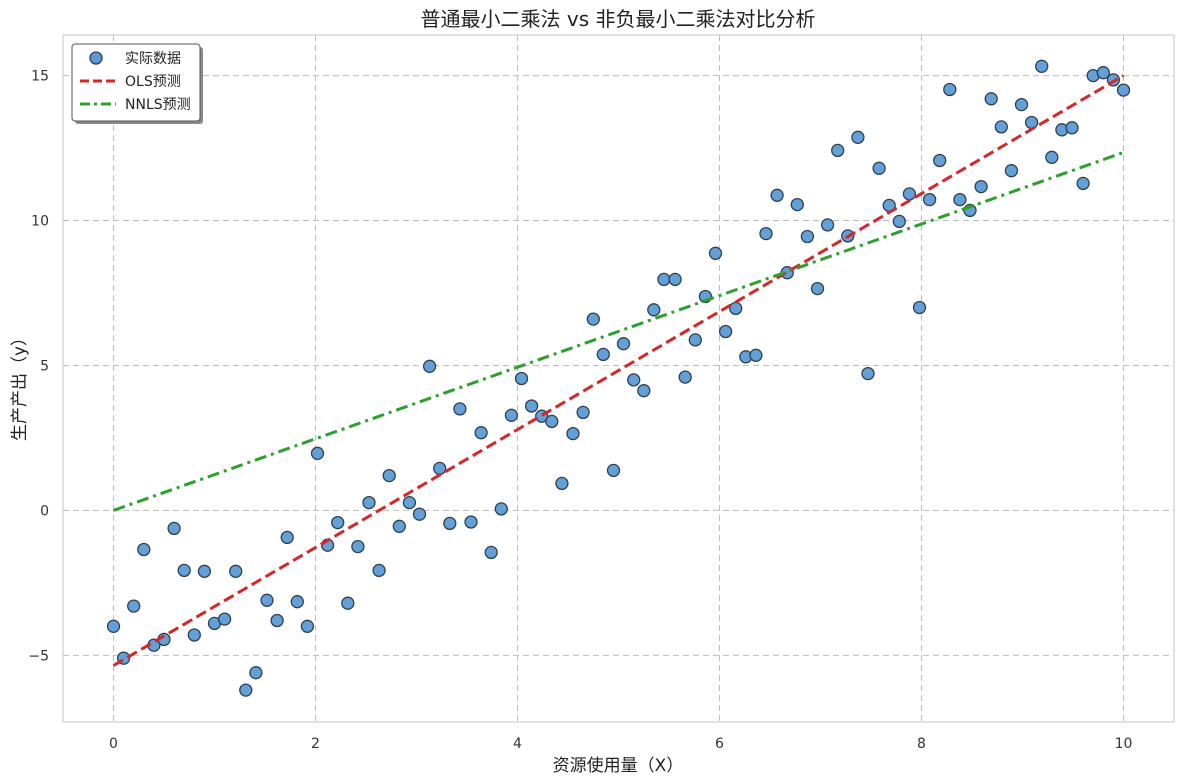  I want to click on x-axis-title: 资源使用量（X）, so click(618, 765).